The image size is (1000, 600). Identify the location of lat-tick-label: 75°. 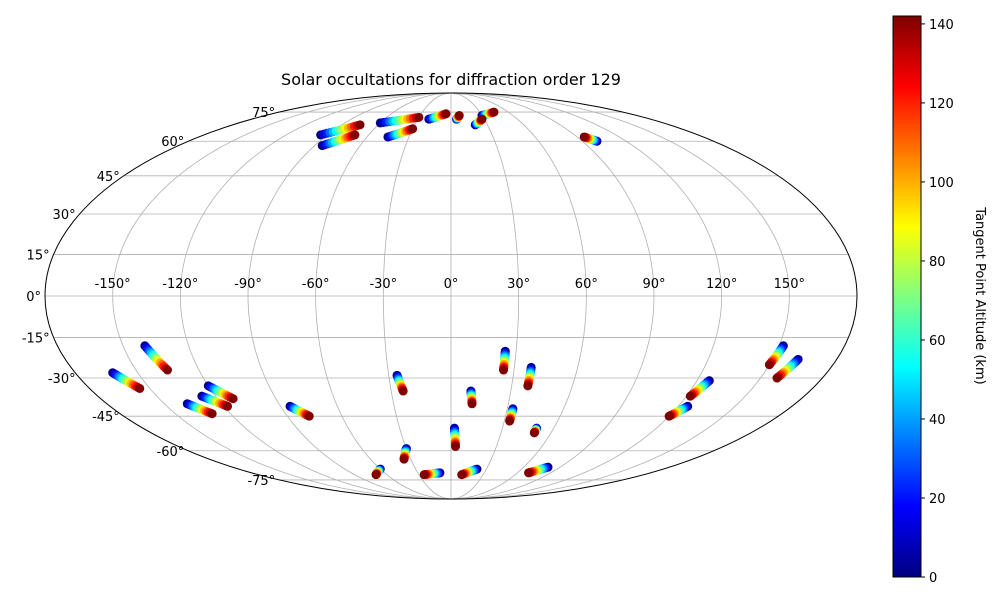
(263, 113).